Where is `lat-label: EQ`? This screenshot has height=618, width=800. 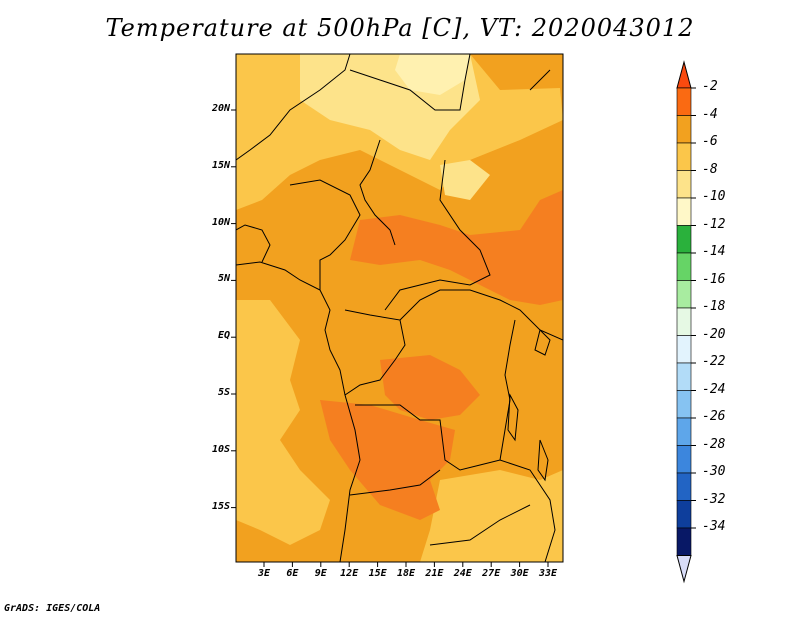 lat-label: EQ is located at coordinates (223, 336).